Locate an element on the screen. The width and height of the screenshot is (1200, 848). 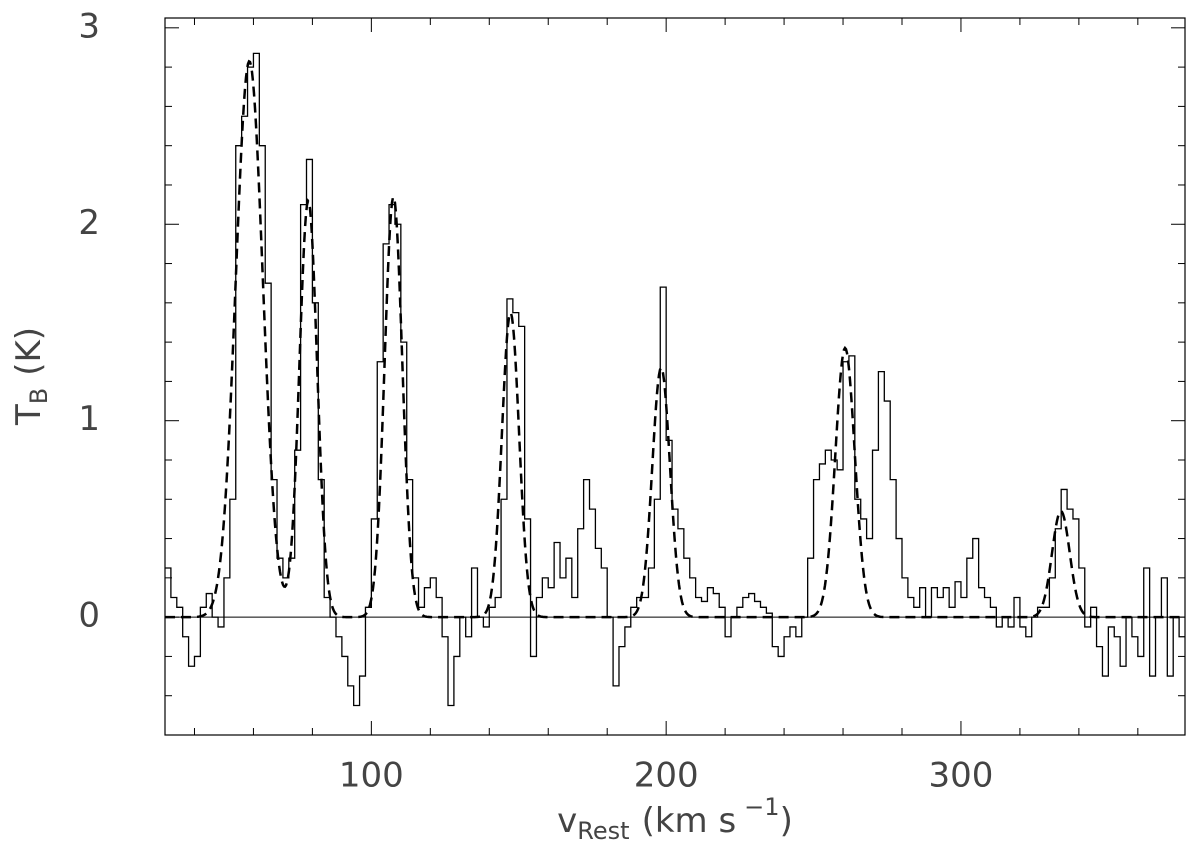
x-tick-label: 300 is located at coordinates (961, 776).